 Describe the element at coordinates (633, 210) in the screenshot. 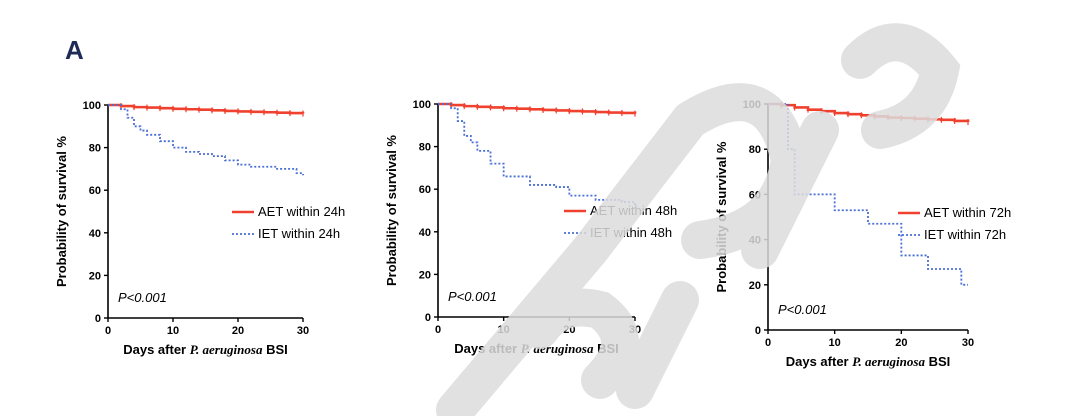

I see `legend-label: AET within 48h` at that location.